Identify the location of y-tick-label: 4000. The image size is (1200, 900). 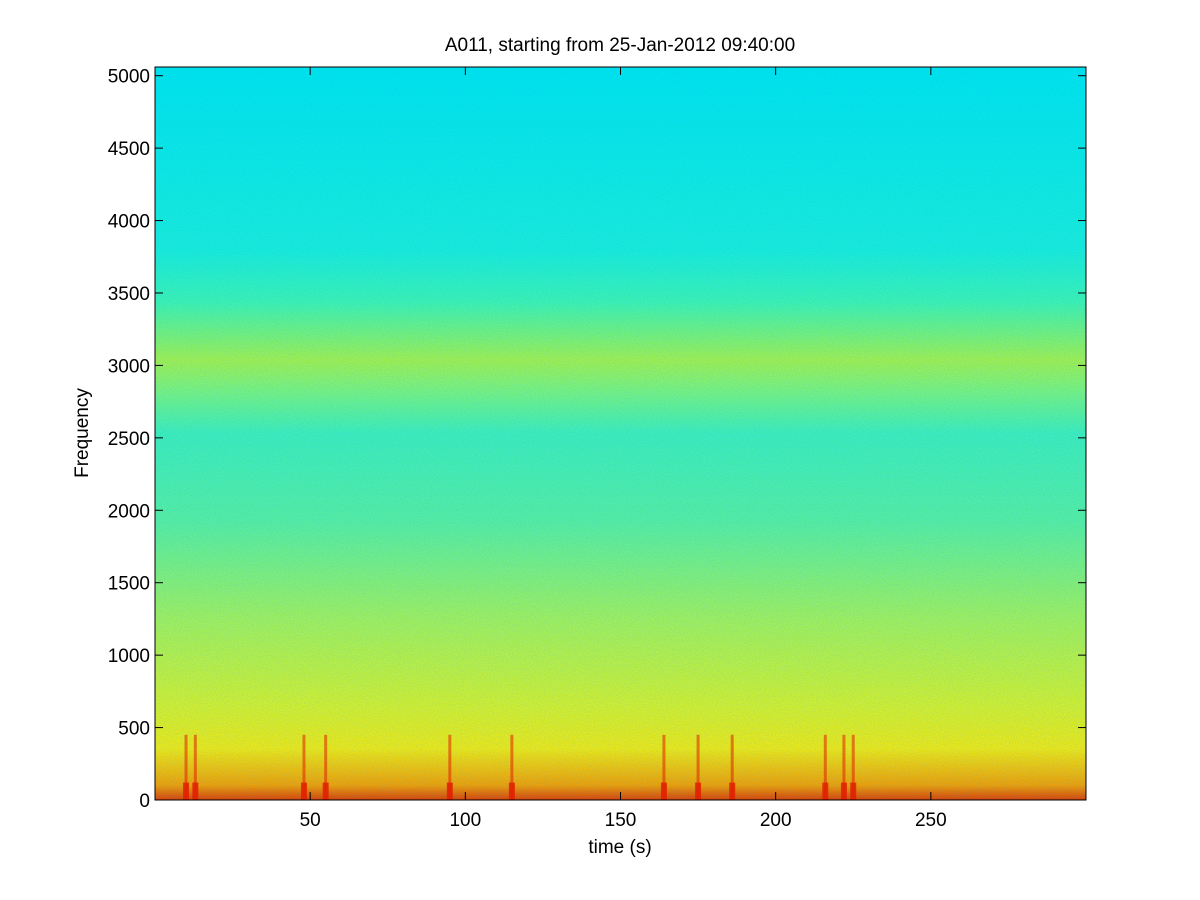
(129, 222).